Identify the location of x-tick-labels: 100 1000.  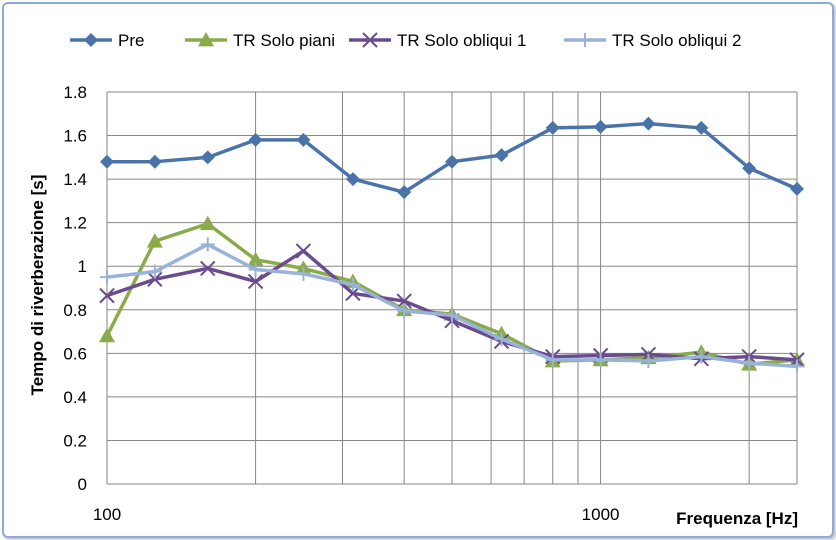
(356, 514).